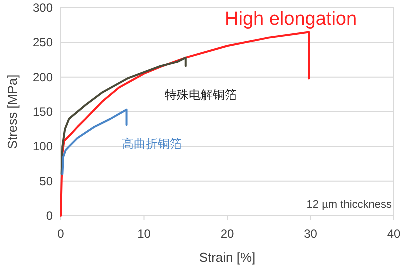 This screenshot has width=404, height=274. Describe the element at coordinates (43, 77) in the screenshot. I see `y-tick-label: 200` at that location.